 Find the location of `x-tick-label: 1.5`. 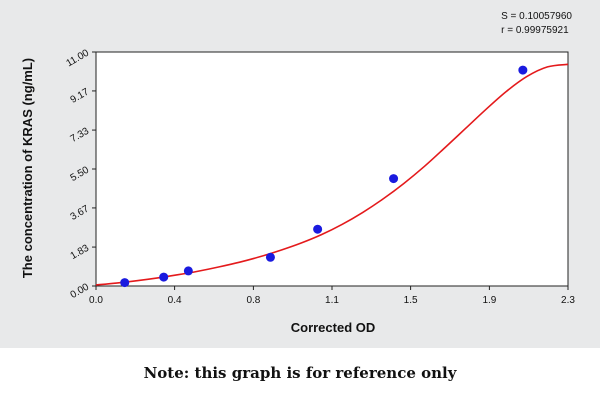

x-tick-label: 1.5 is located at coordinates (411, 300).